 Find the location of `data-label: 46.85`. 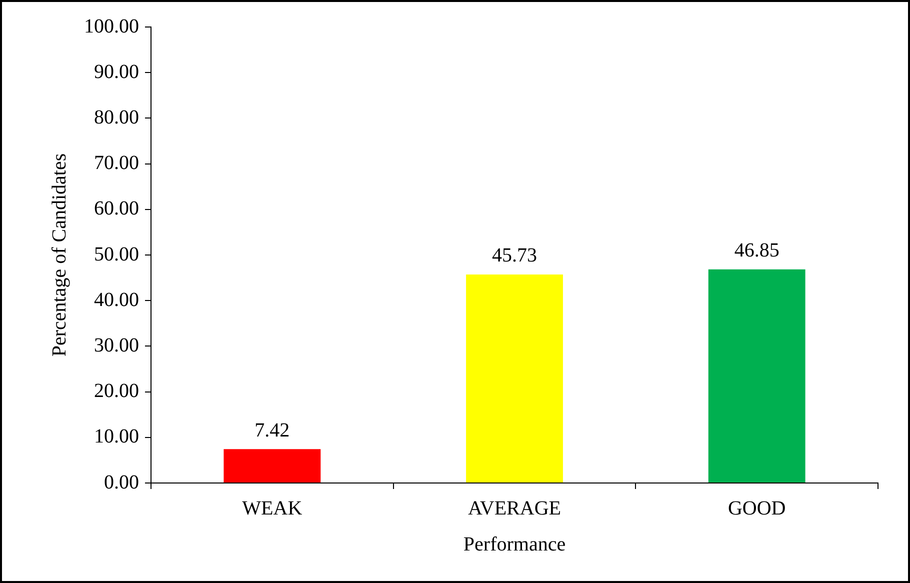

data-label: 46.85 is located at coordinates (757, 251).